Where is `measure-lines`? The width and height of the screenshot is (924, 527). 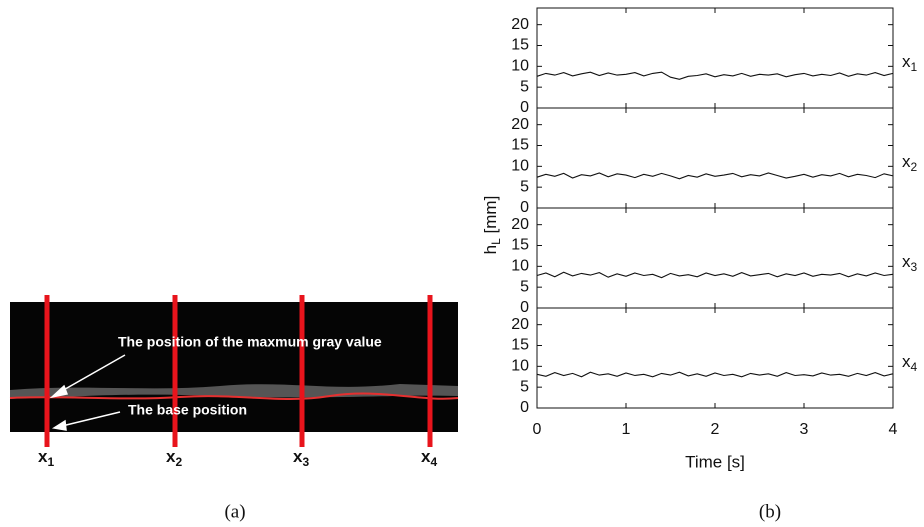
measure-lines is located at coordinates (238, 371).